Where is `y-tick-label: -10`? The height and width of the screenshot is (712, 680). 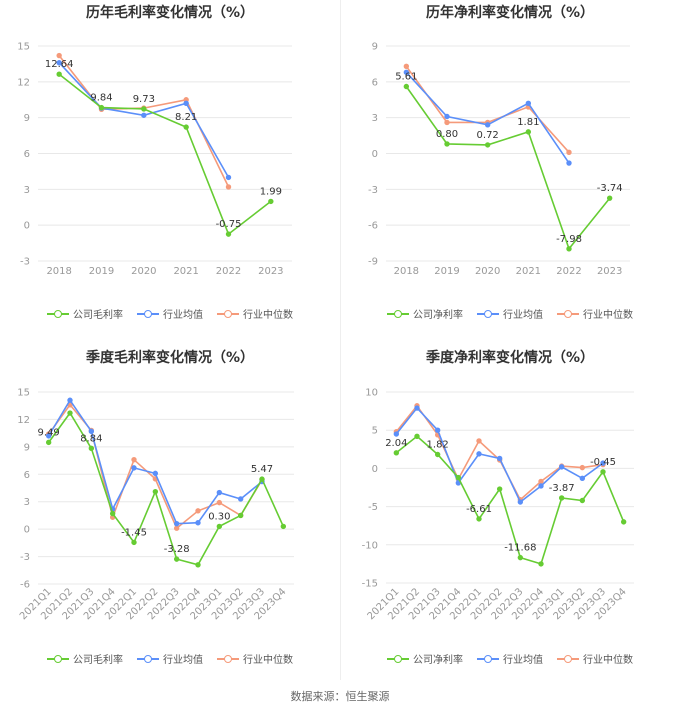
y-tick-label: -10 is located at coordinates (370, 545).